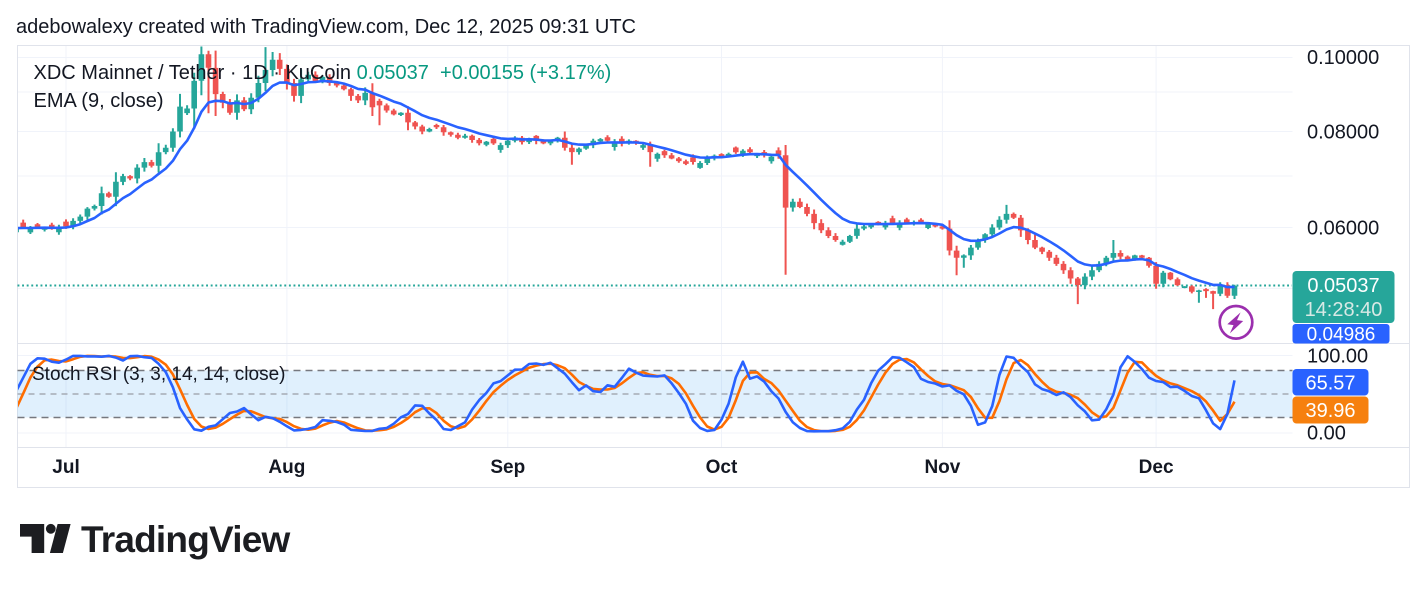 This screenshot has width=1428, height=591. What do you see at coordinates (1337, 357) in the screenshot?
I see `svg-text: 100.00` at bounding box center [1337, 357].